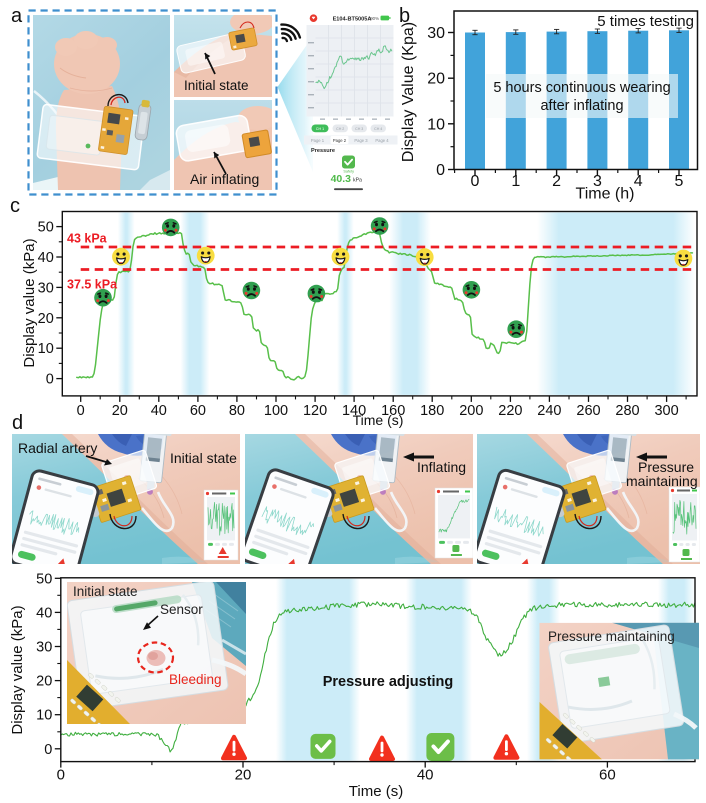 The width and height of the screenshot is (706, 803). I want to click on svg-text: 37.5 kPa, so click(92, 285).